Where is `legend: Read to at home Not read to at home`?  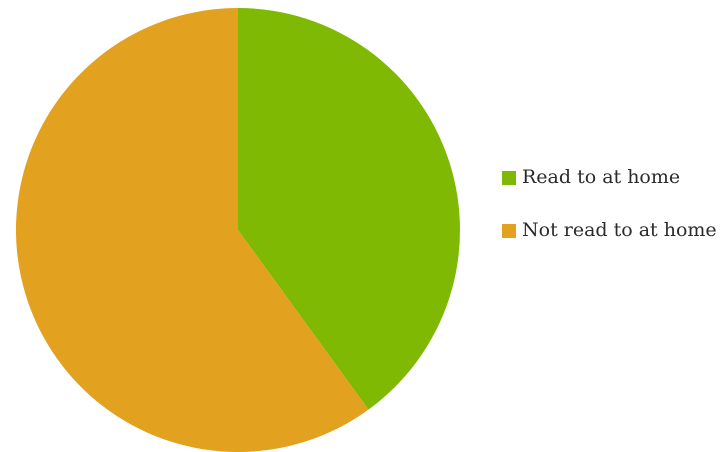 legend: Read to at home Not read to at home is located at coordinates (609, 218).